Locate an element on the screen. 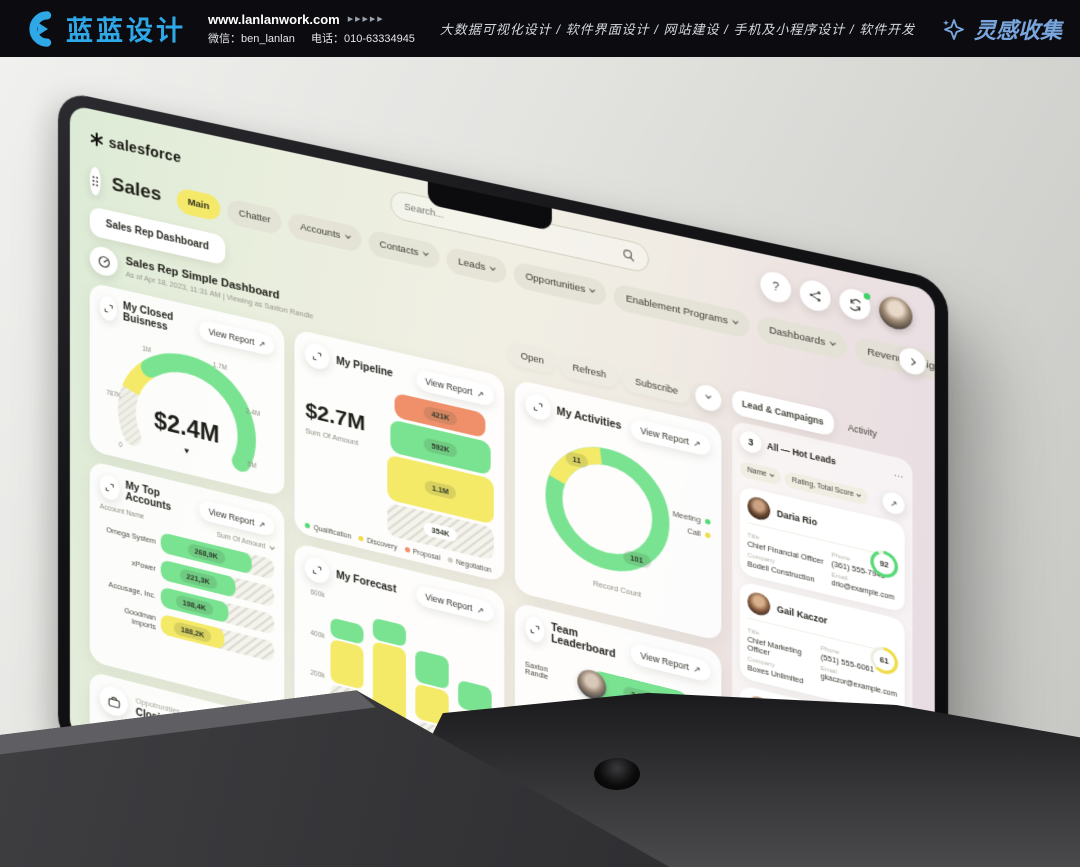 The width and height of the screenshot is (1080, 867). gauge-clock-icon is located at coordinates (103, 260).